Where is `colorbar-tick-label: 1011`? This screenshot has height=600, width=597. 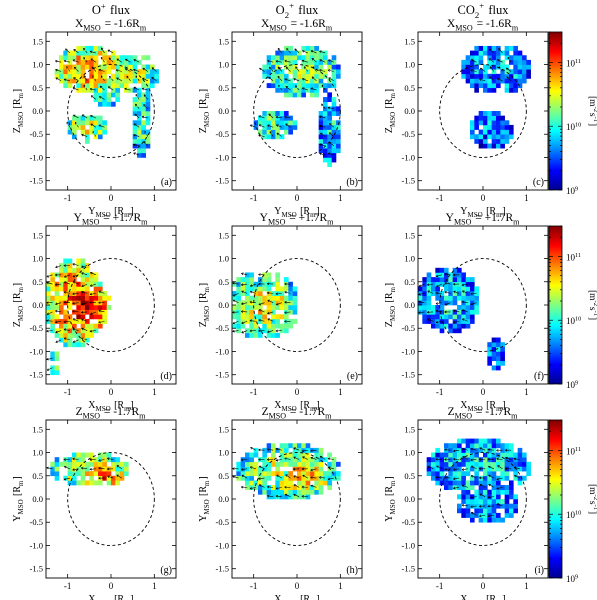 colorbar-tick-label: 1011 is located at coordinates (574, 451).